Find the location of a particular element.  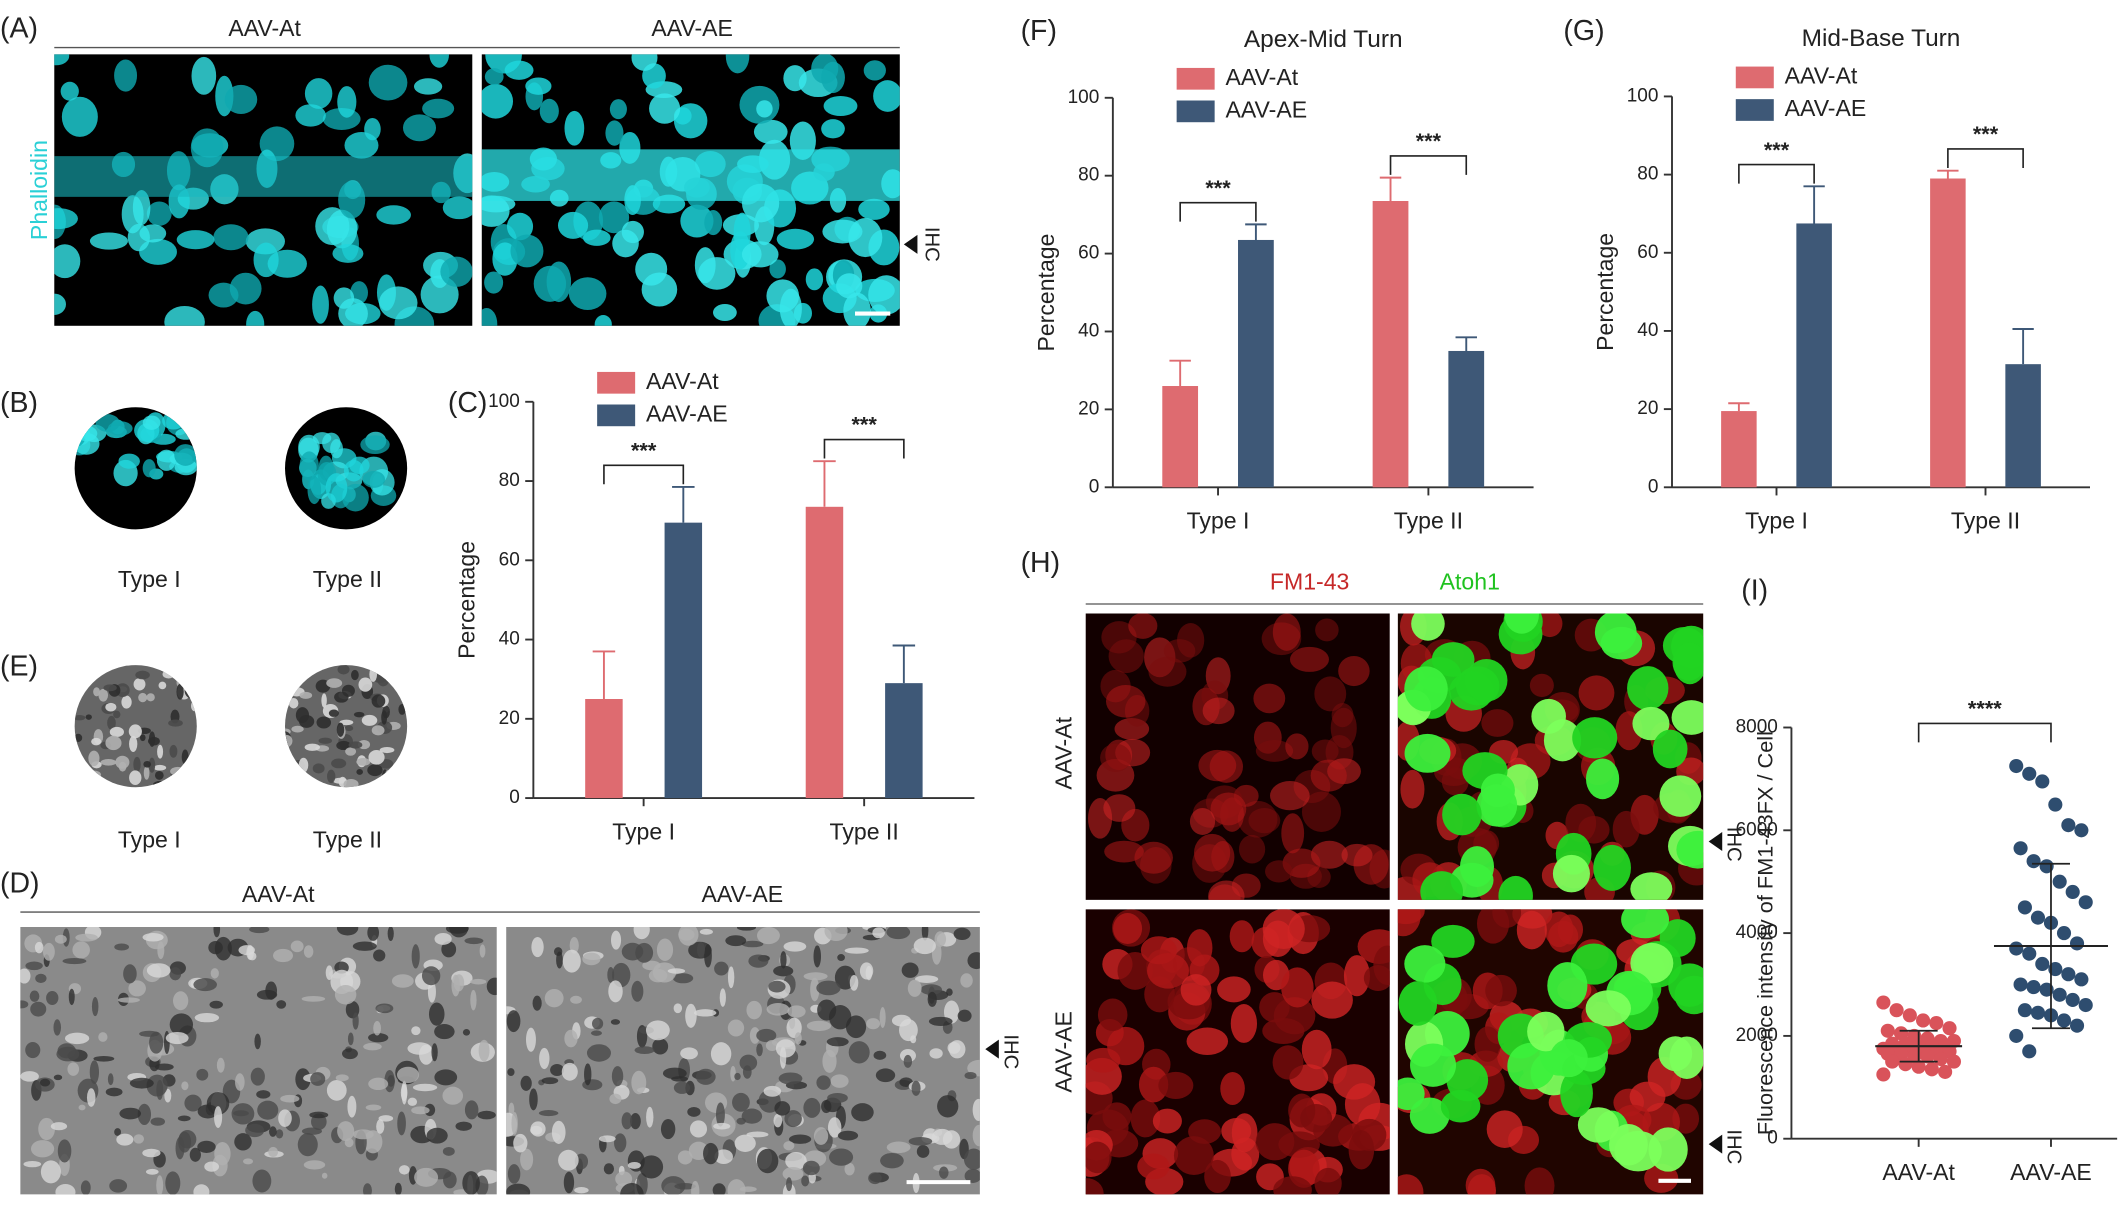

texture is located at coordinates (263, 190).